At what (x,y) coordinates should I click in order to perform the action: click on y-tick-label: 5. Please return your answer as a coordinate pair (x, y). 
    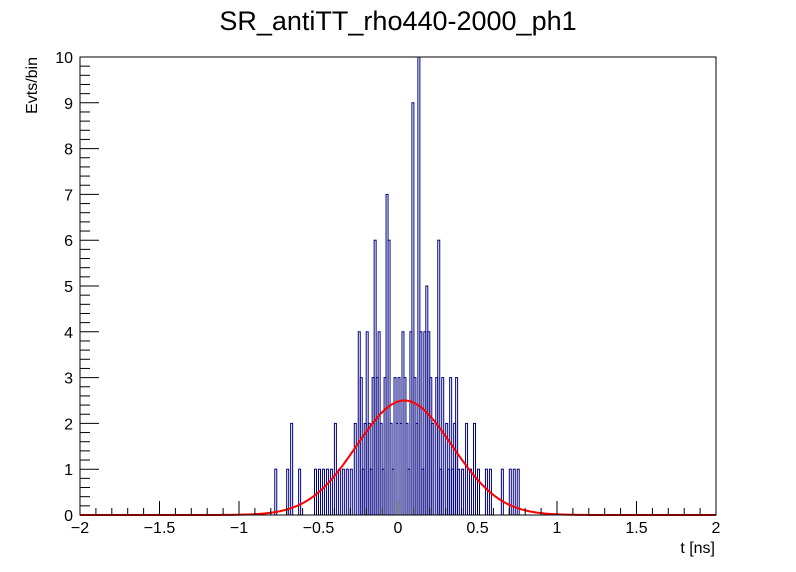
    Looking at the image, I should click on (68, 287).